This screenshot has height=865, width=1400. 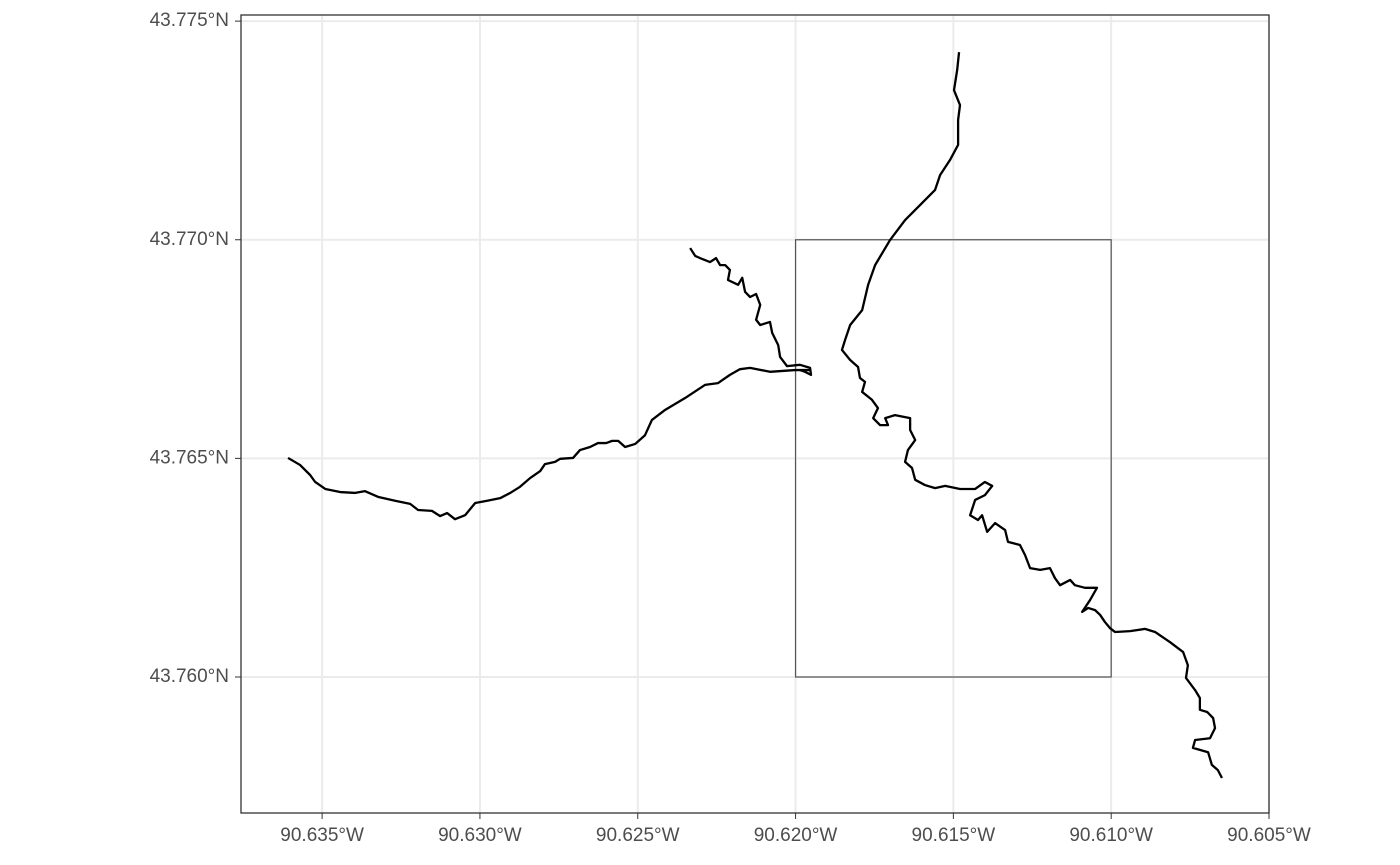 I want to click on x-tick-label: 90.605°W, so click(x=1269, y=835).